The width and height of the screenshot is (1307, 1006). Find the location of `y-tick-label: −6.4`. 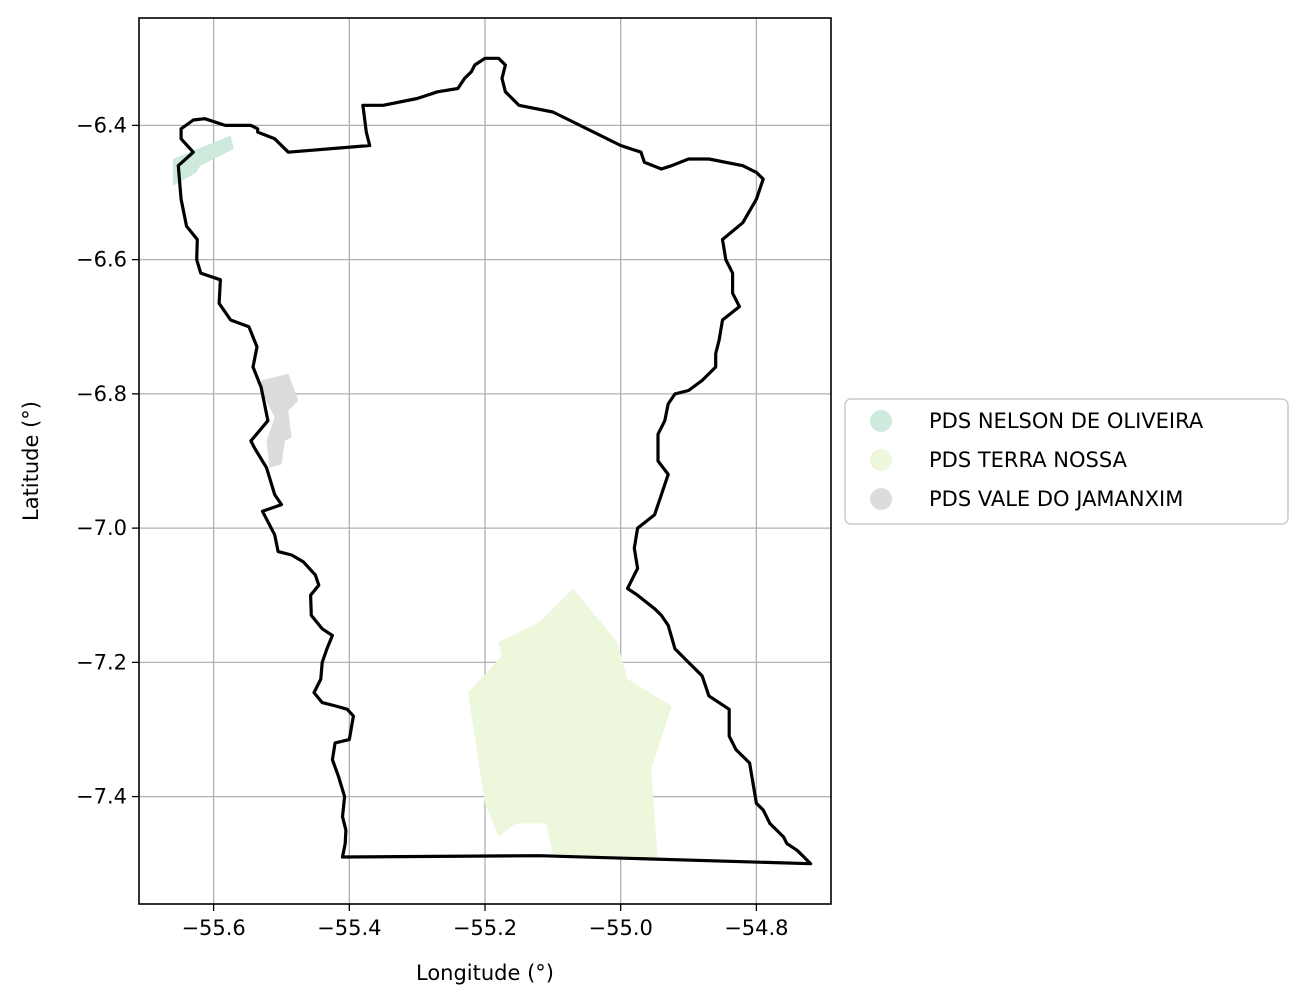

y-tick-label: −6.4 is located at coordinates (101, 125).